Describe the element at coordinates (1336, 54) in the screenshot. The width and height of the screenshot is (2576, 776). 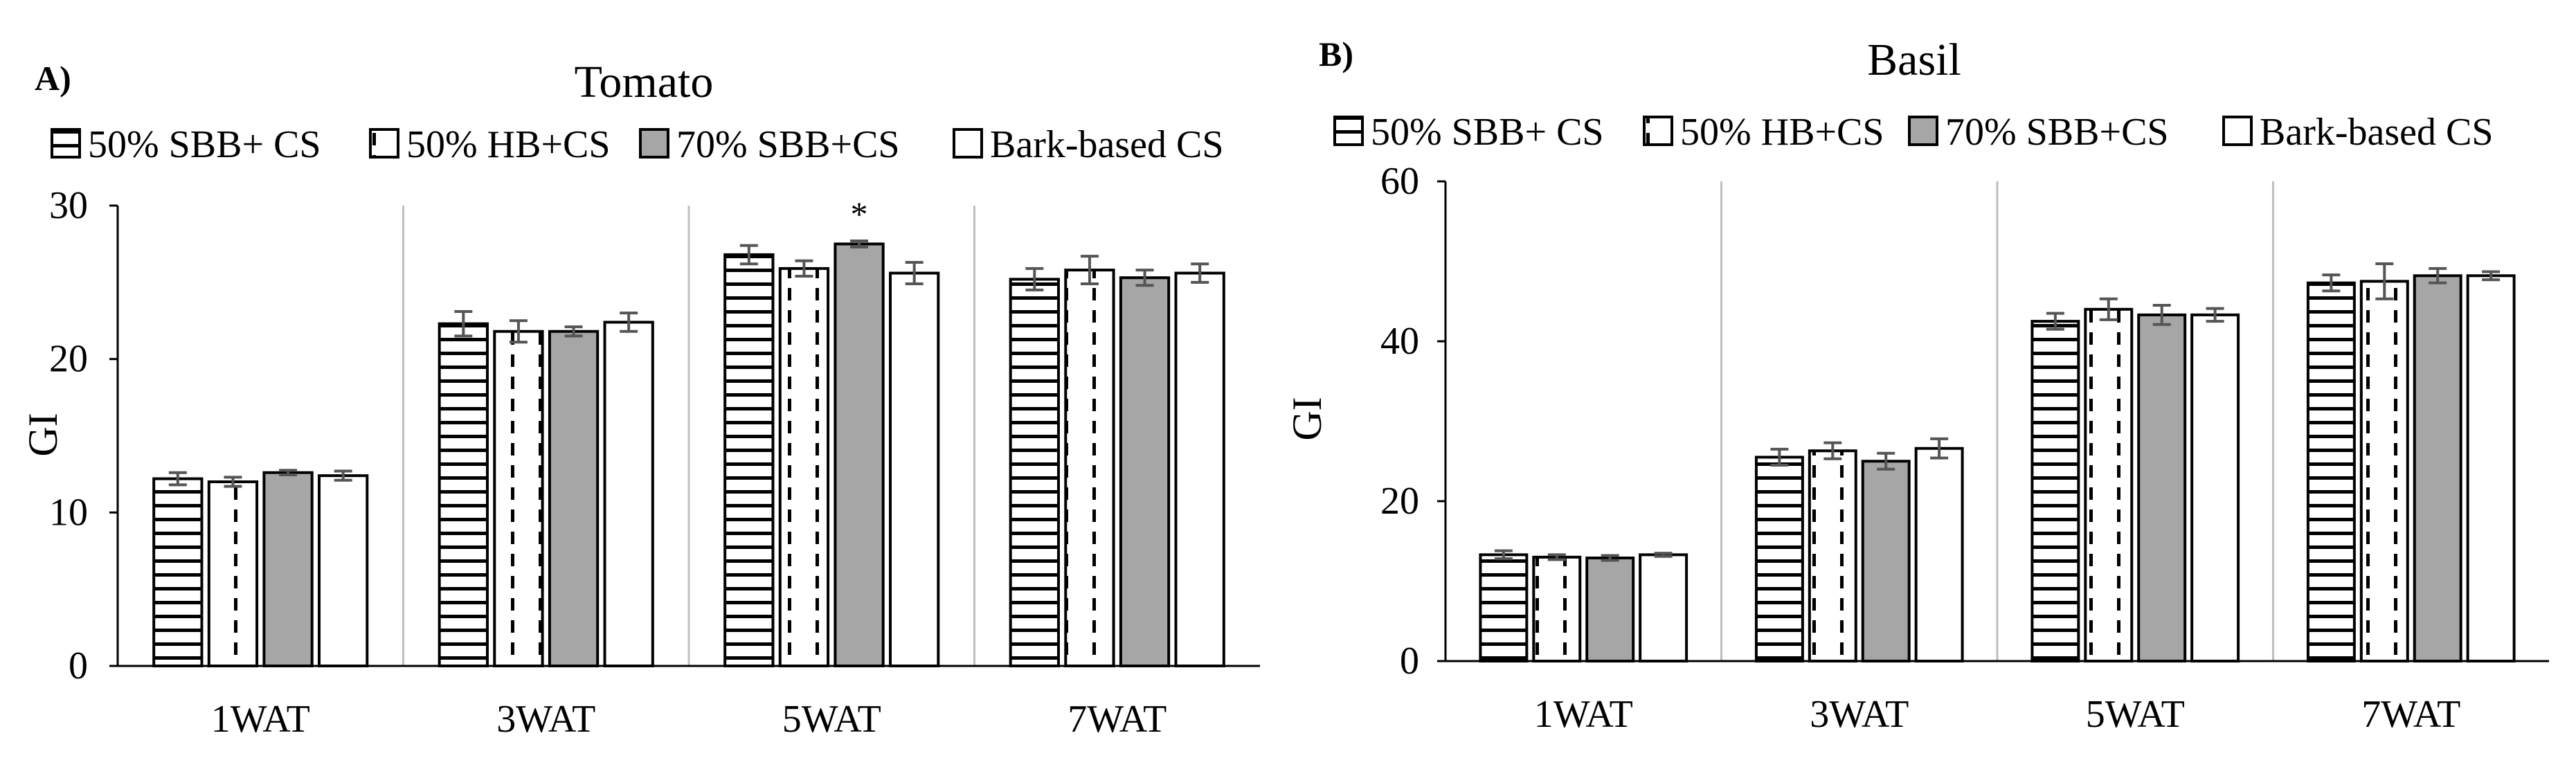
I see `panel-label: B)` at that location.